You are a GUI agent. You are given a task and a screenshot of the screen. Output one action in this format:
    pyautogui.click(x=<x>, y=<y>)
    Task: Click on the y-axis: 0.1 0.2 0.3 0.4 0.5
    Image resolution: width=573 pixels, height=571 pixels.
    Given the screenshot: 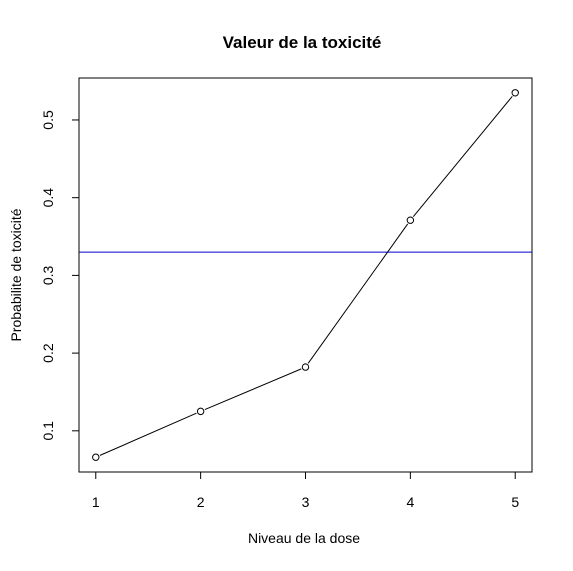 What is the action you would take?
    pyautogui.click(x=60, y=275)
    